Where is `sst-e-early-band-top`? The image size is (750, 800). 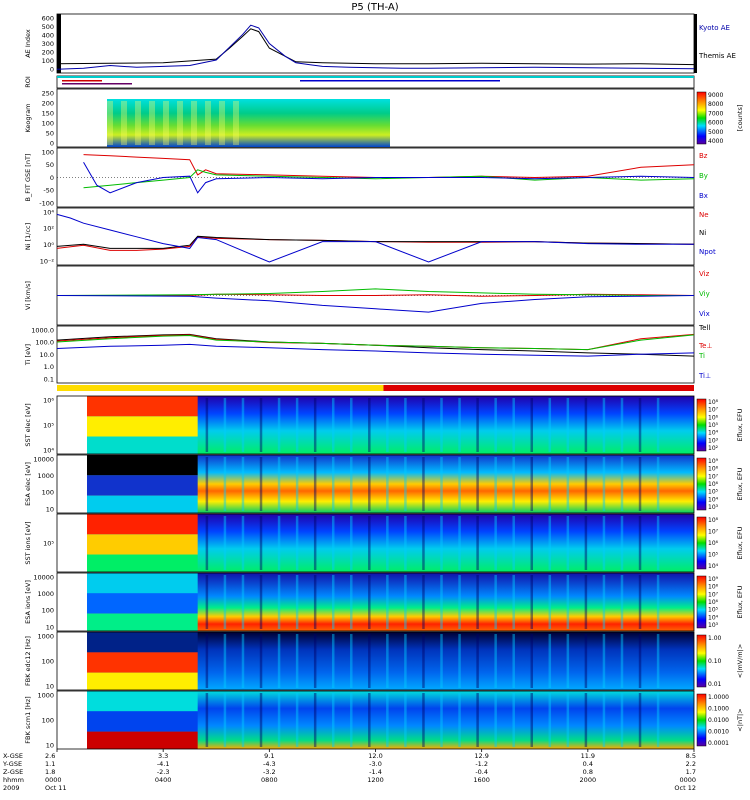 sst-e-early-band-top is located at coordinates (142, 406).